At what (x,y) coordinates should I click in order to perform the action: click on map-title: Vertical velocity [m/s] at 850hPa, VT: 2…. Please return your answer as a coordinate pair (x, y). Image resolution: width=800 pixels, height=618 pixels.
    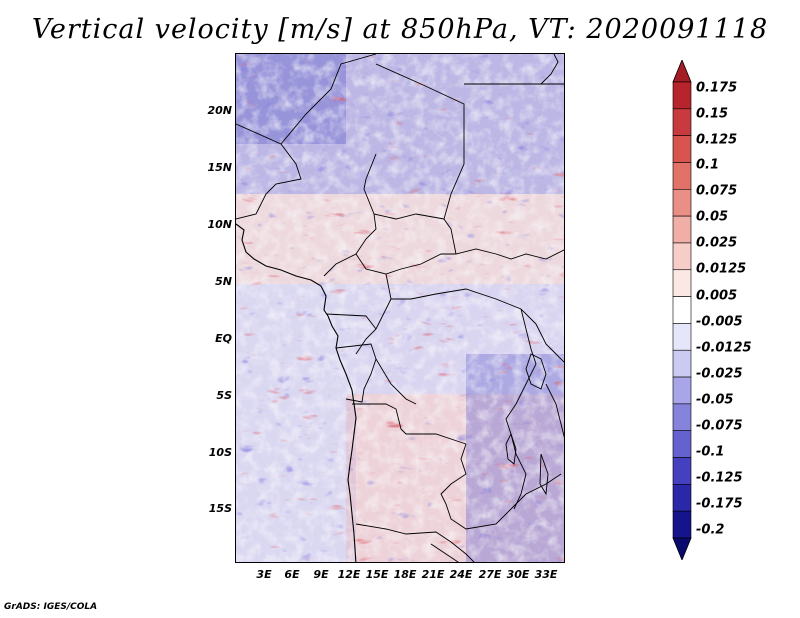
    Looking at the image, I should click on (400, 29).